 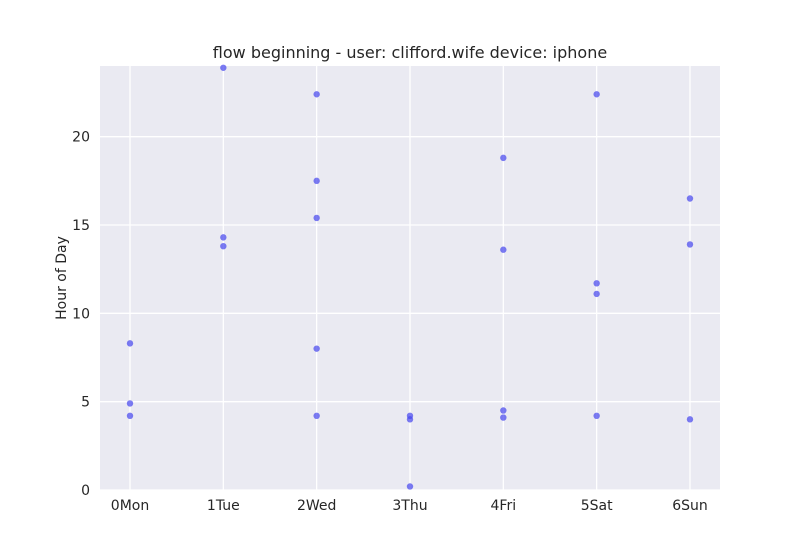 I want to click on y-tick-labels: 0 5 10 15 20, so click(x=81, y=314).